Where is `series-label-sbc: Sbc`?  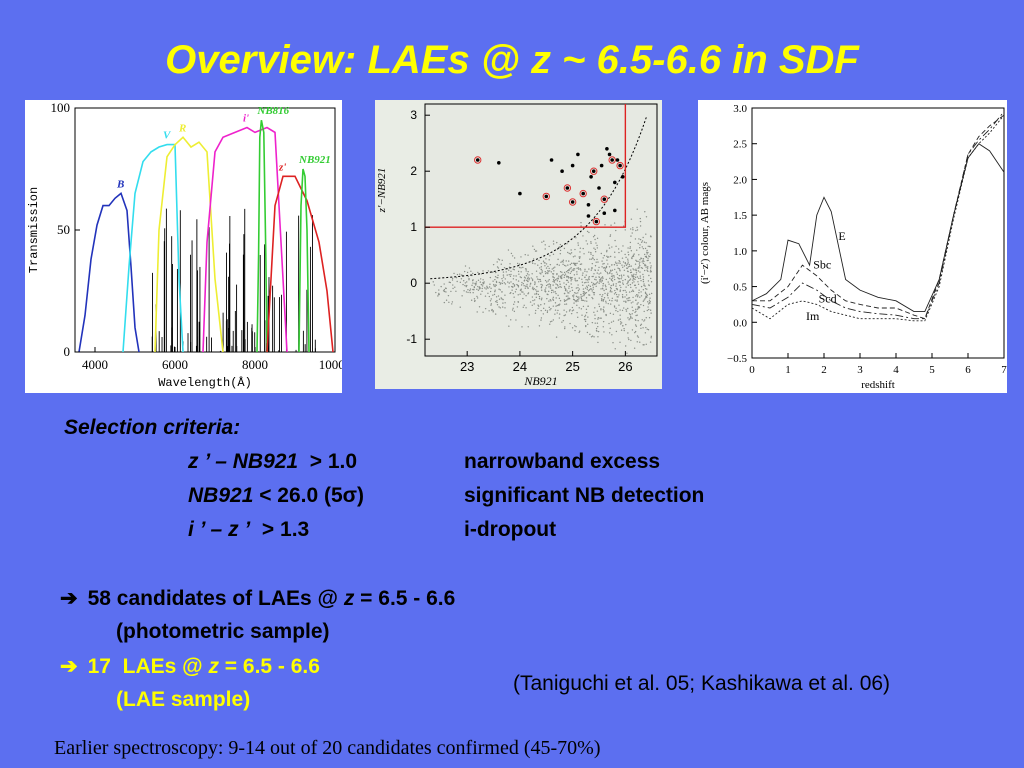
series-label-sbc: Sbc is located at coordinates (822, 265).